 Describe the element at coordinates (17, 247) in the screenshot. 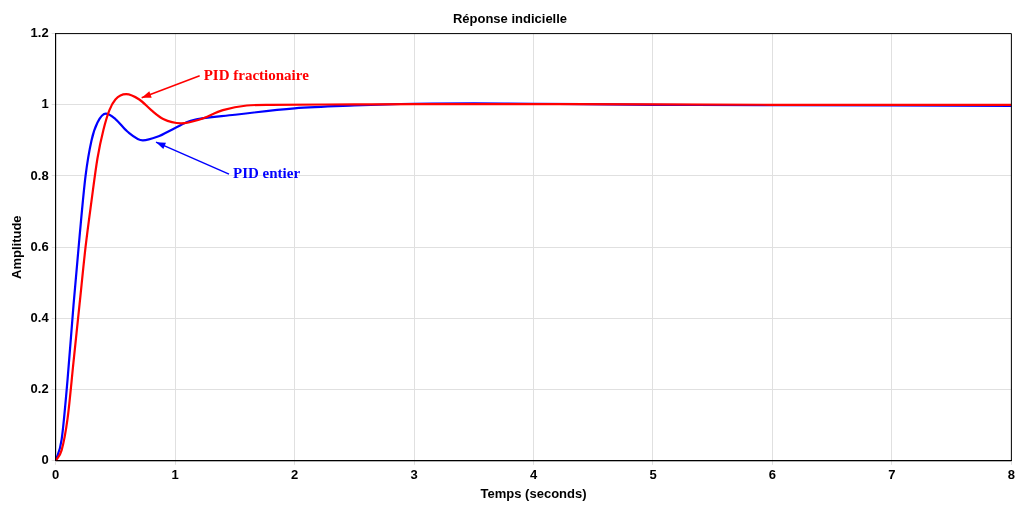

I see `y-axis-title: Amplitude` at that location.